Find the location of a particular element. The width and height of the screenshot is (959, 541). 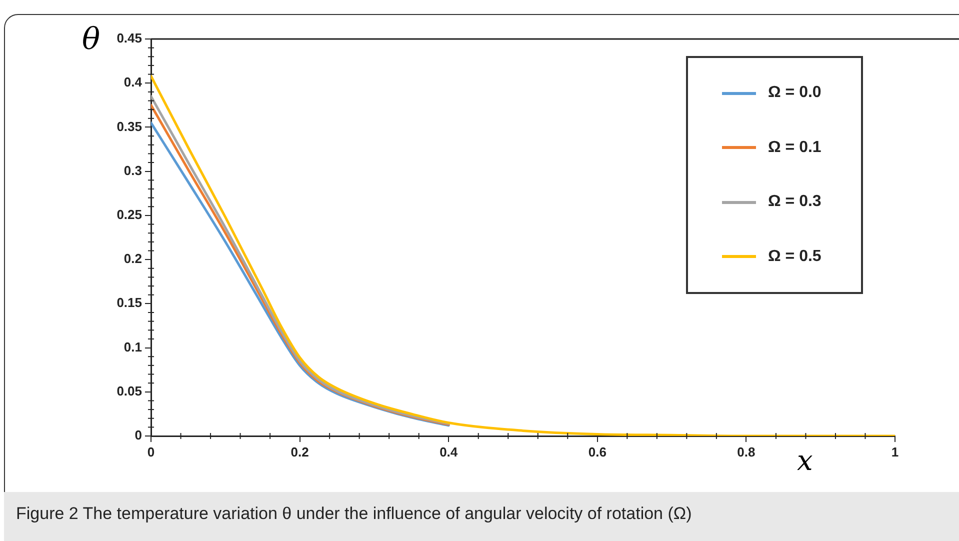

y-tick-label: 0.1 is located at coordinates (133, 346).